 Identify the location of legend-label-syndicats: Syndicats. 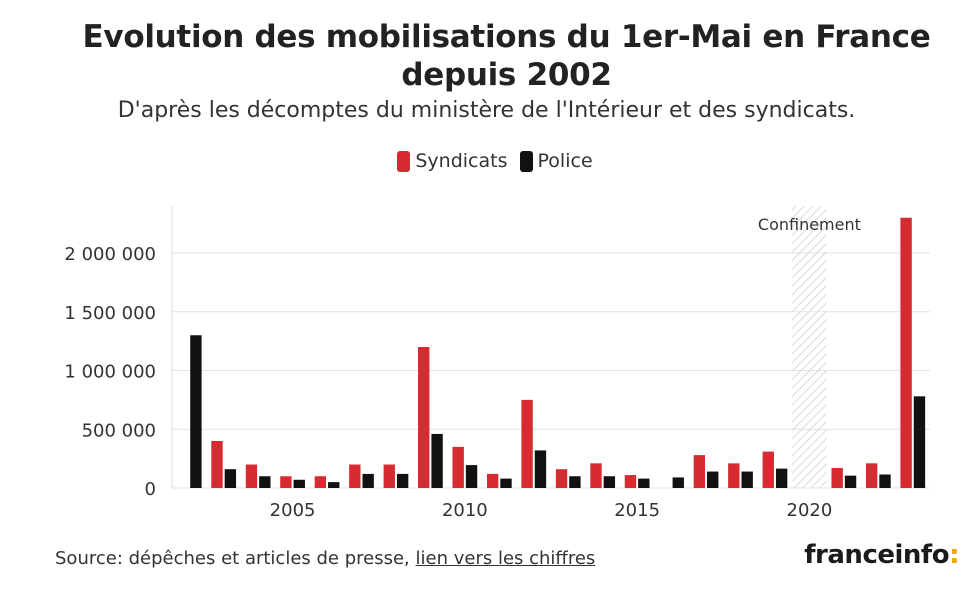
(461, 161).